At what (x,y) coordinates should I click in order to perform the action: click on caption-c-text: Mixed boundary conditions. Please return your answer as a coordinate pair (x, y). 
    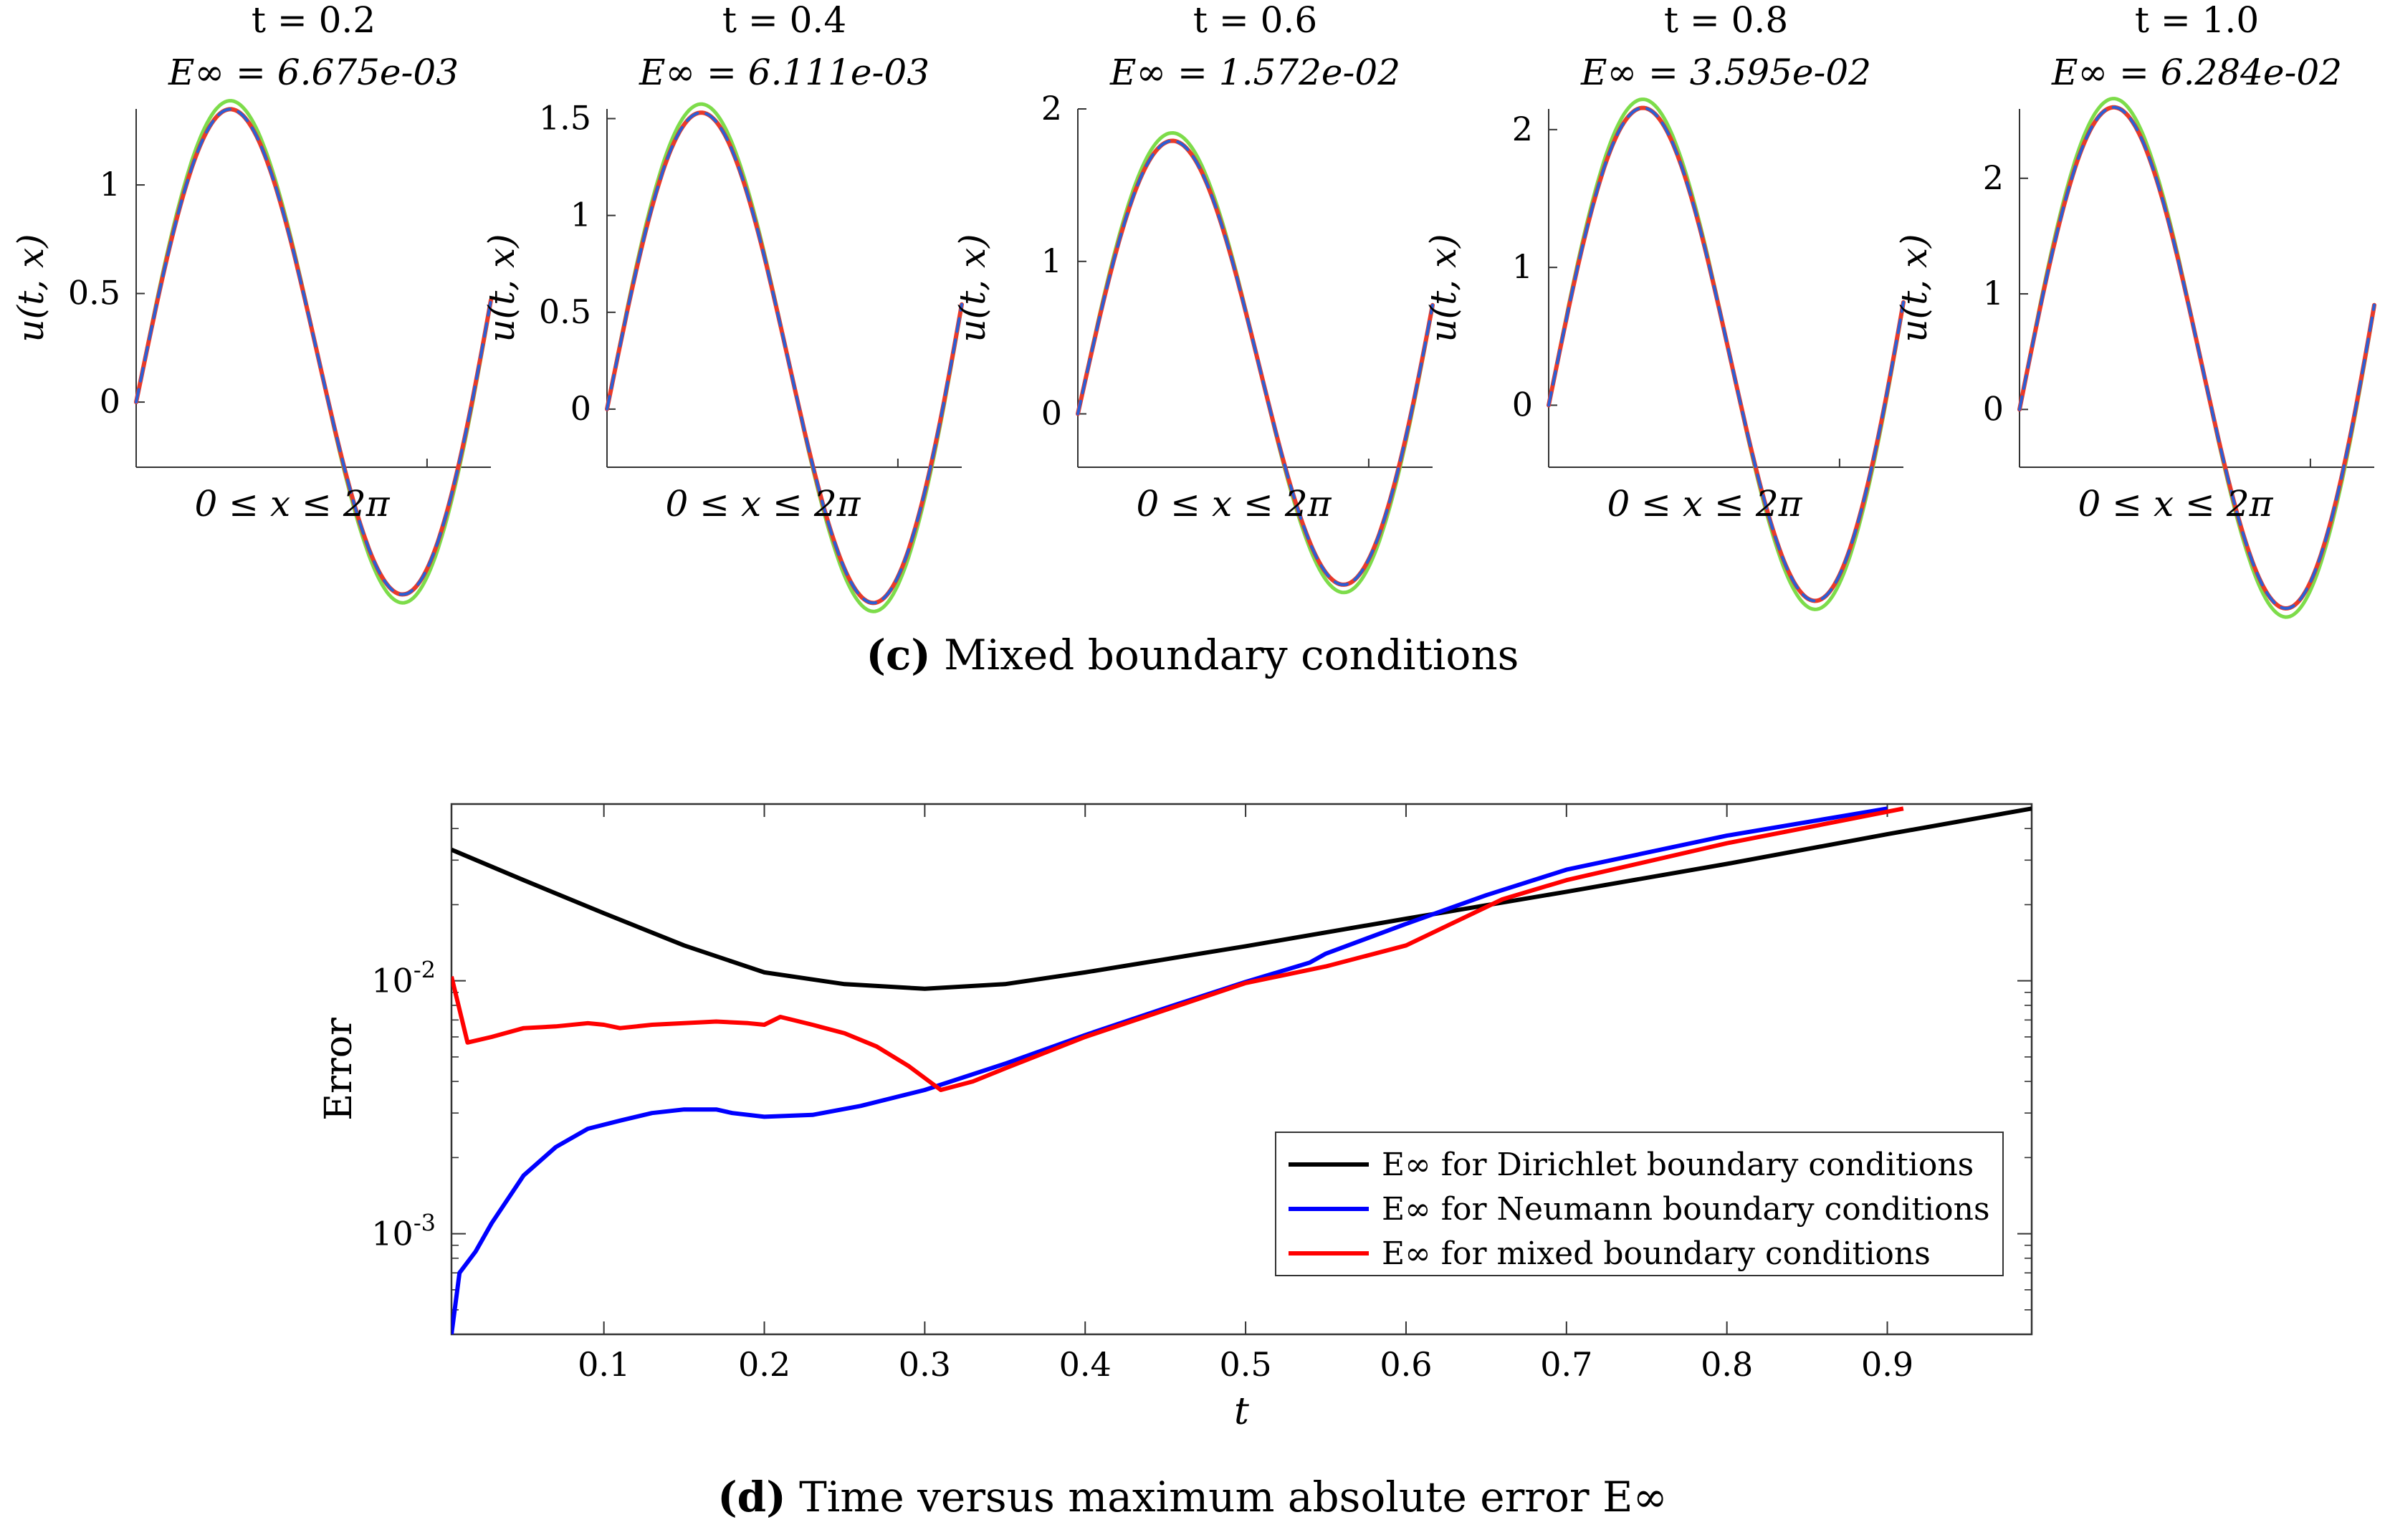
    Looking at the image, I should click on (1224, 655).